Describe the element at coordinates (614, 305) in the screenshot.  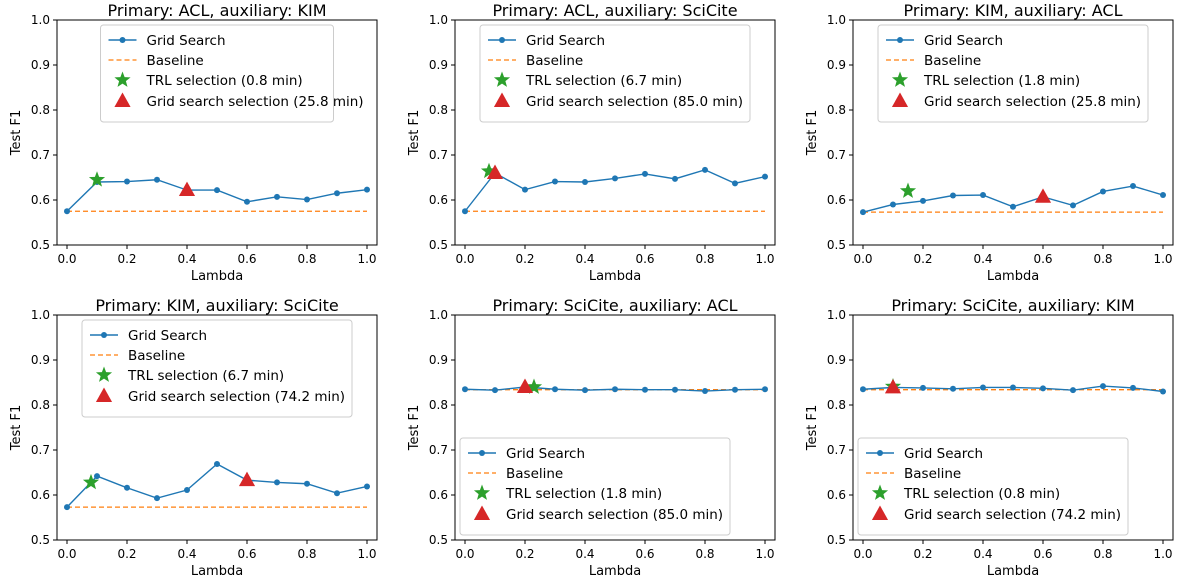
I see `chart-title: Primary: SciCite, auxiliary: ACL` at that location.